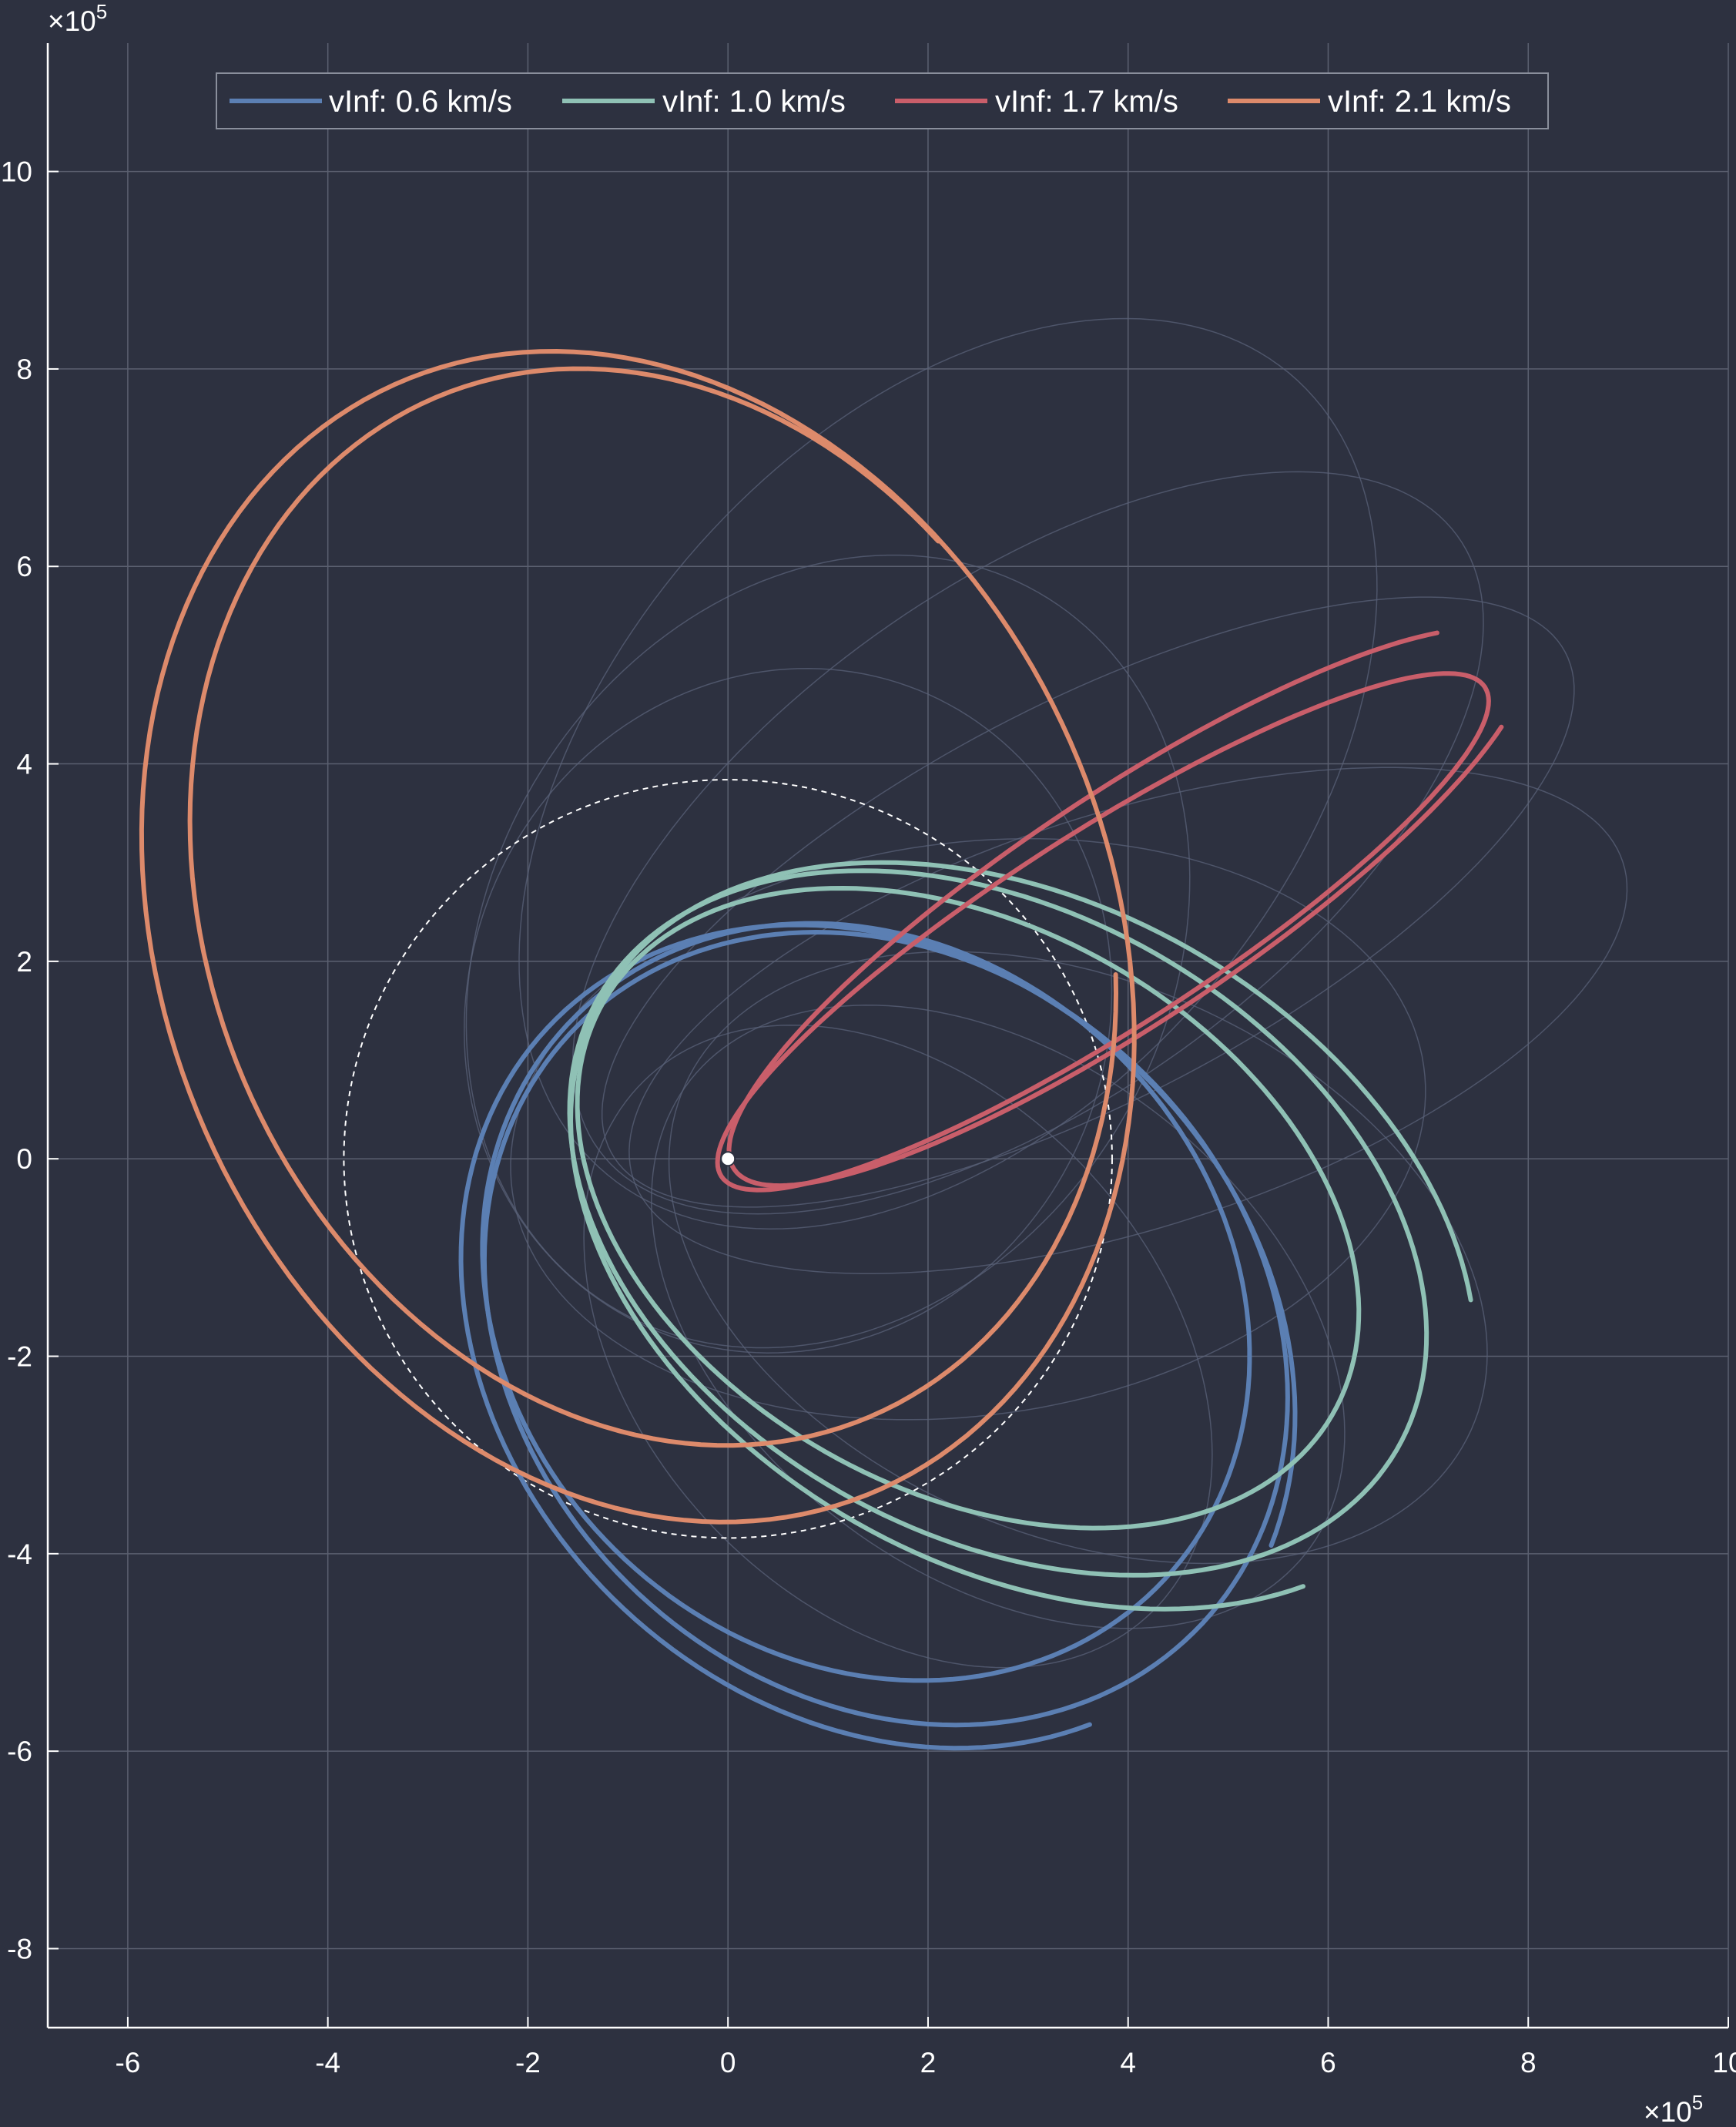  I want to click on y-tick-label-6: 4, so click(24, 764).